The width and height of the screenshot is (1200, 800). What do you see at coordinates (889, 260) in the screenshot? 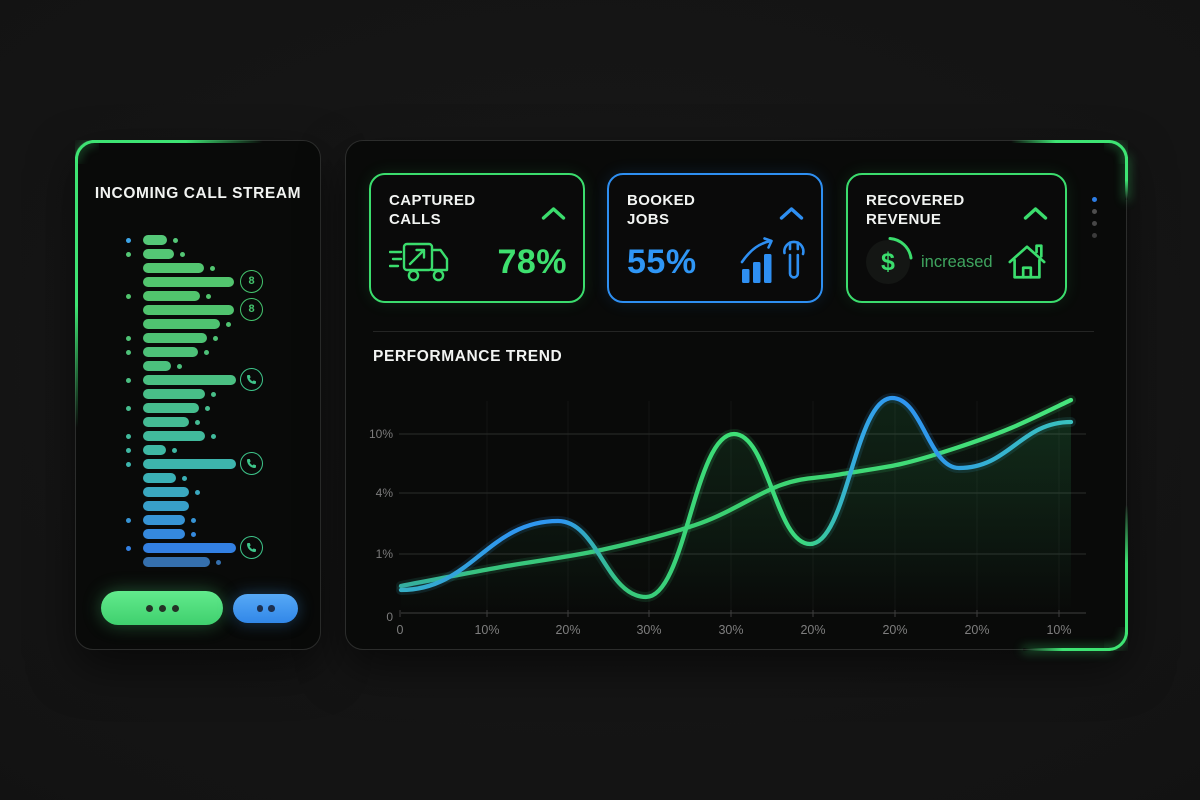
I see `dollar-circle-icon: $` at bounding box center [889, 260].